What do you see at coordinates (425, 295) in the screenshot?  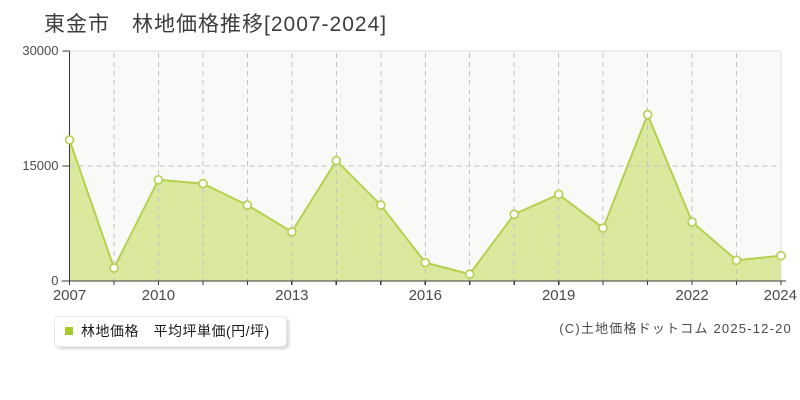 I see `x-axis-label: 2016` at bounding box center [425, 295].